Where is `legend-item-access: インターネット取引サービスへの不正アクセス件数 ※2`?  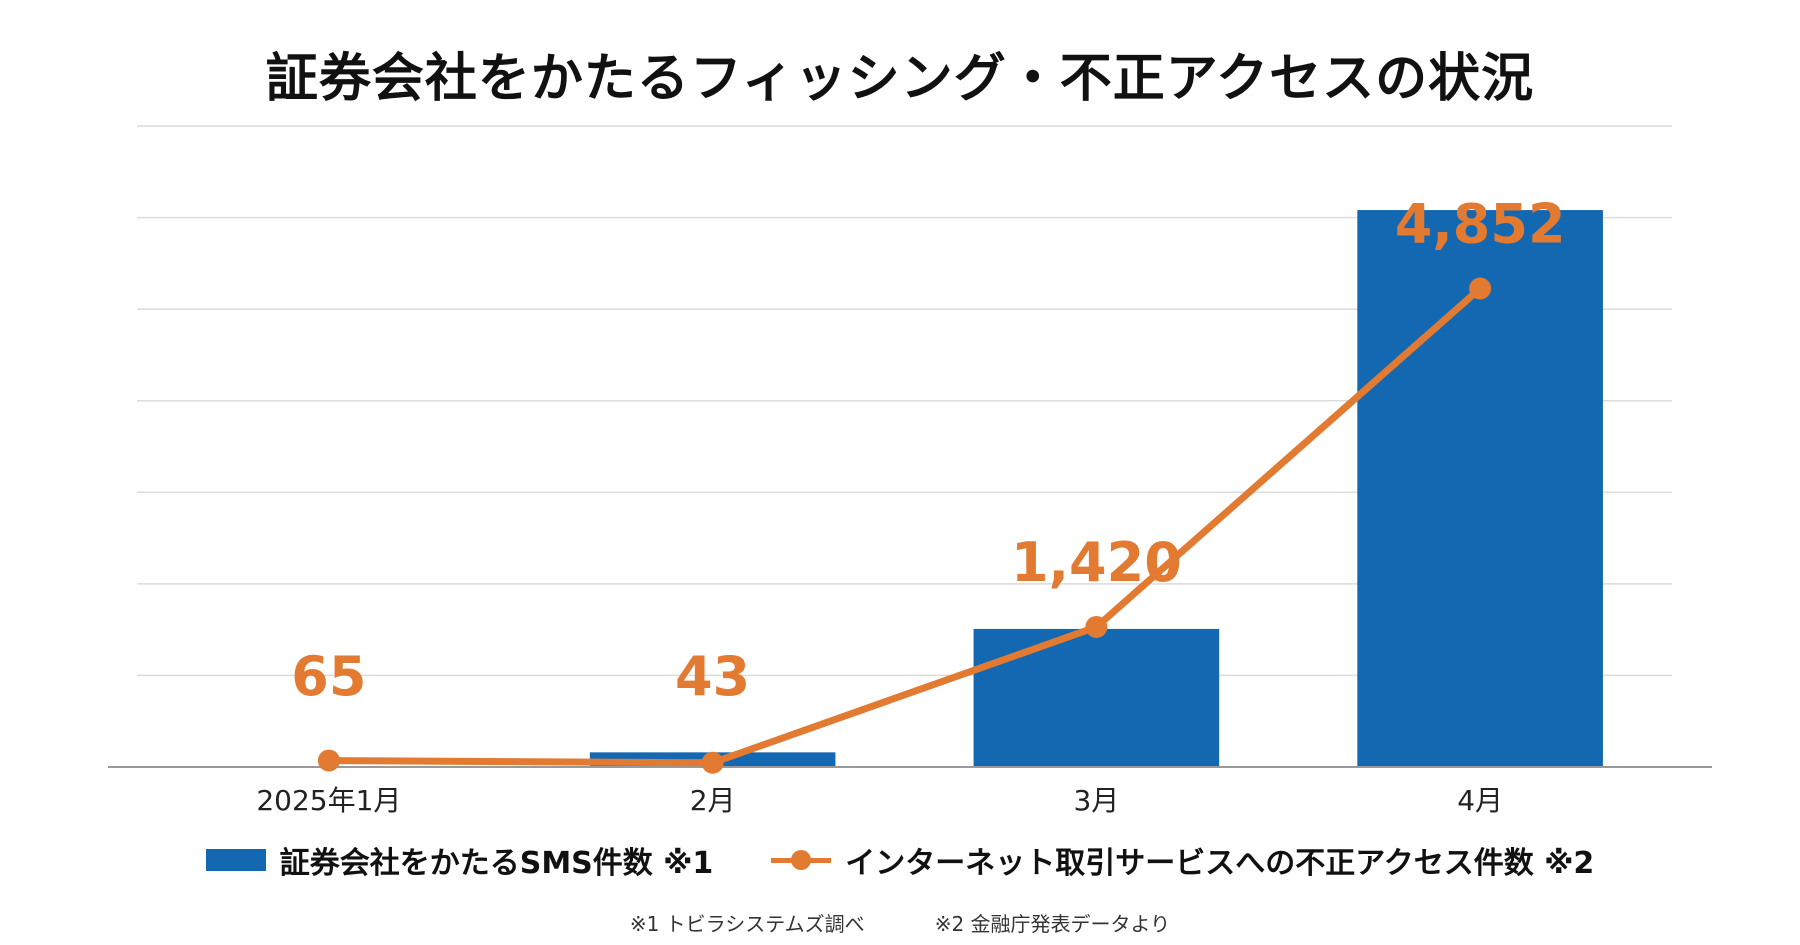
legend-item-access: インターネット取引サービスへの不正アクセス件数 ※2 is located at coordinates (1182, 860).